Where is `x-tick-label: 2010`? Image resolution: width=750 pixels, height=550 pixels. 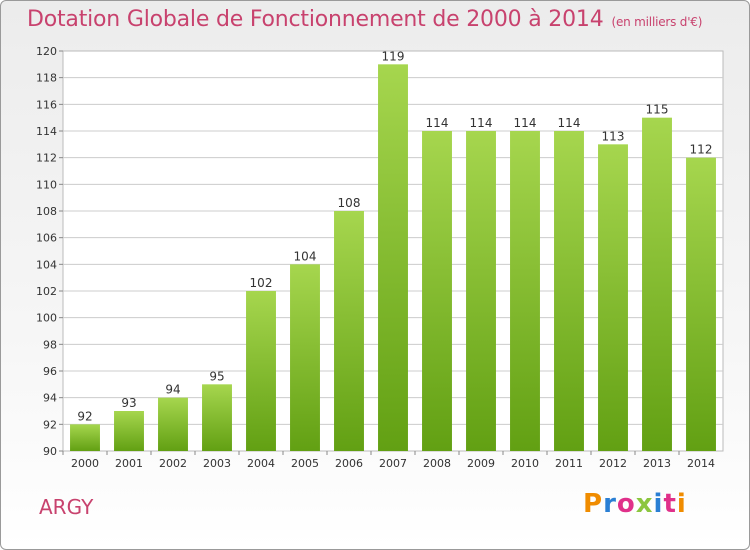
x-tick-label: 2010 is located at coordinates (525, 463).